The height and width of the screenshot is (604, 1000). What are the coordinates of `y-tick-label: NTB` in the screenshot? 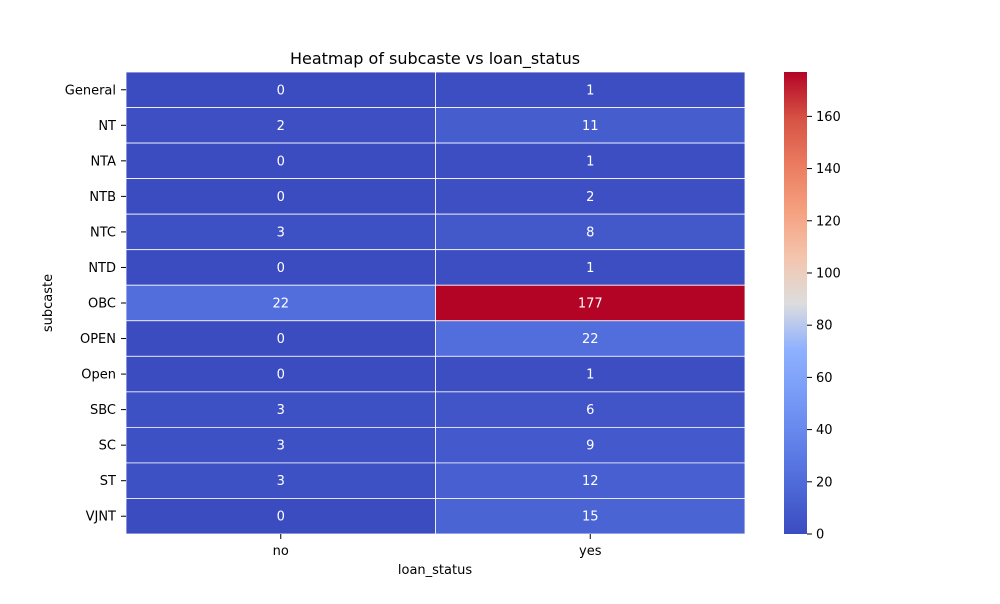 It's located at (102, 197).